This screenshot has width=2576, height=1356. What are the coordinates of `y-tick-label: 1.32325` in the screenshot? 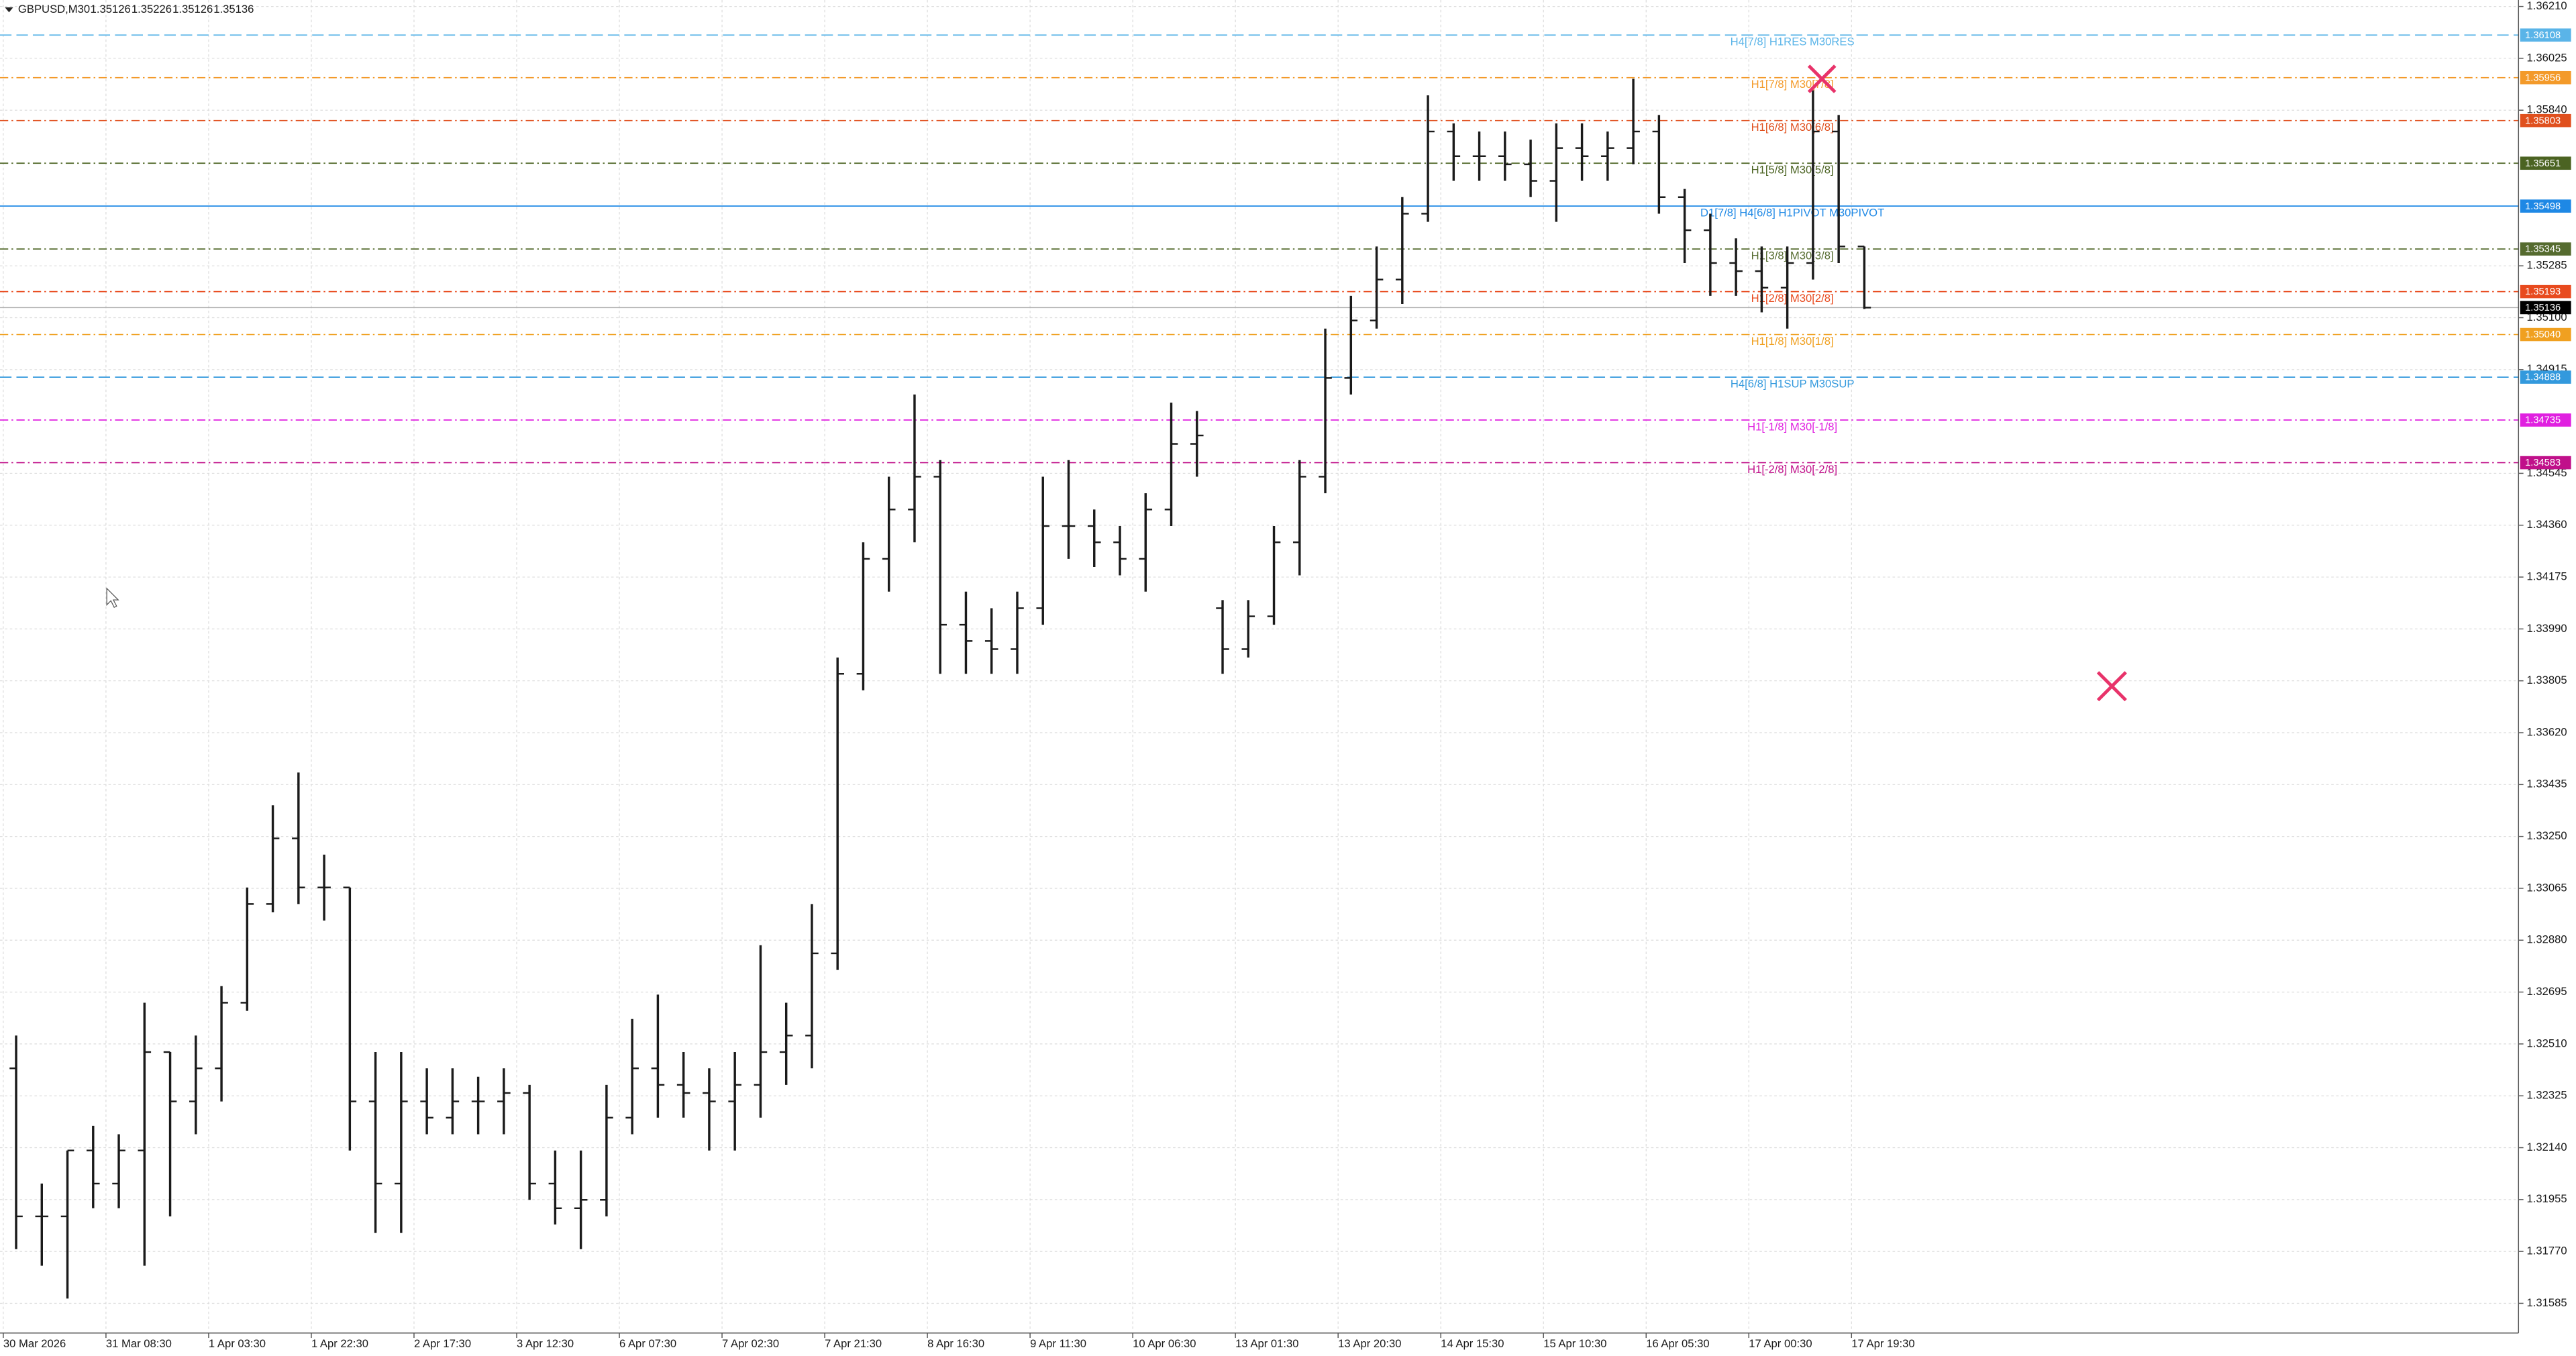 It's located at (2547, 1095).